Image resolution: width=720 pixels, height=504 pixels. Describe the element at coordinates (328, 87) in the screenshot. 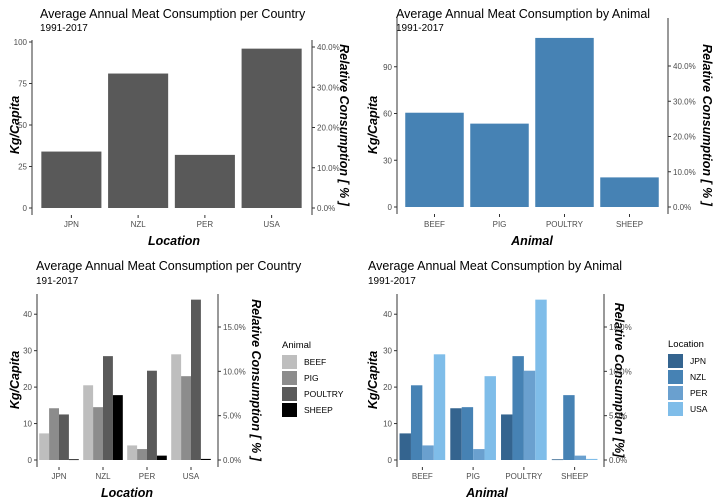

I see `y2-tick-label: 30.0%` at that location.